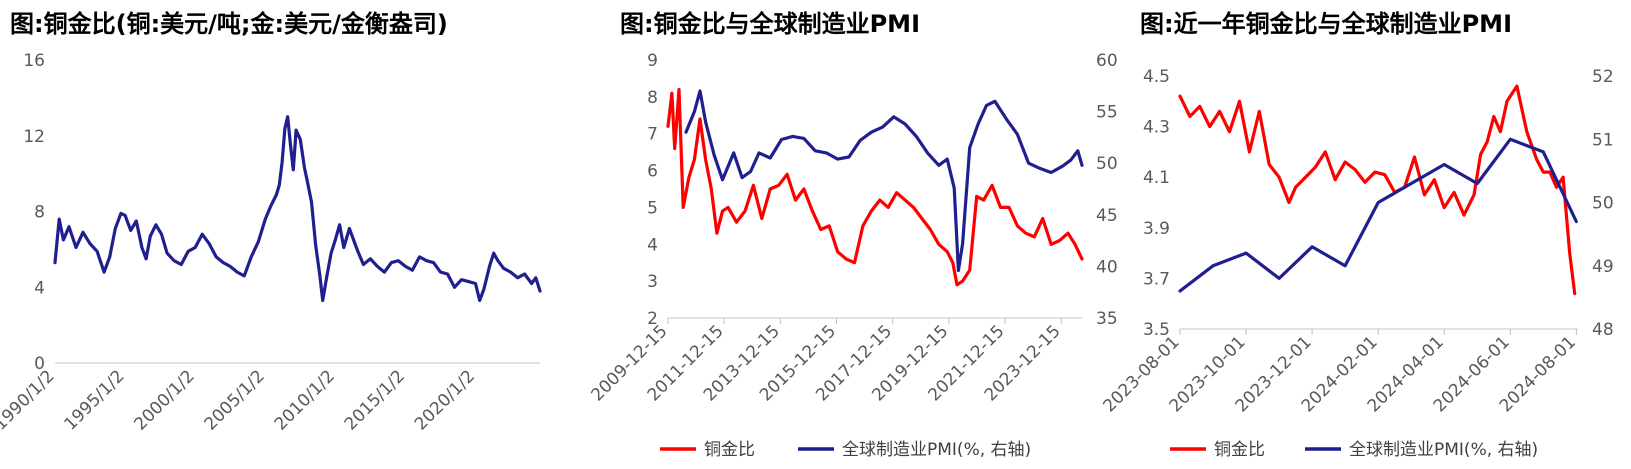 The image size is (1631, 469). I want to click on c1-x-tick-label: 2000/1/2, so click(165, 400).